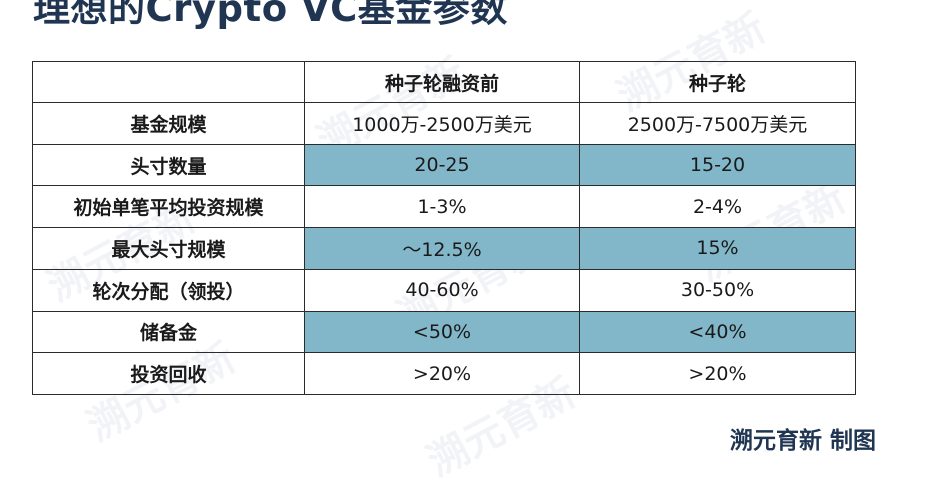 This screenshot has width=940, height=487. Describe the element at coordinates (717, 165) in the screenshot. I see `cell-seed: 15-20` at that location.